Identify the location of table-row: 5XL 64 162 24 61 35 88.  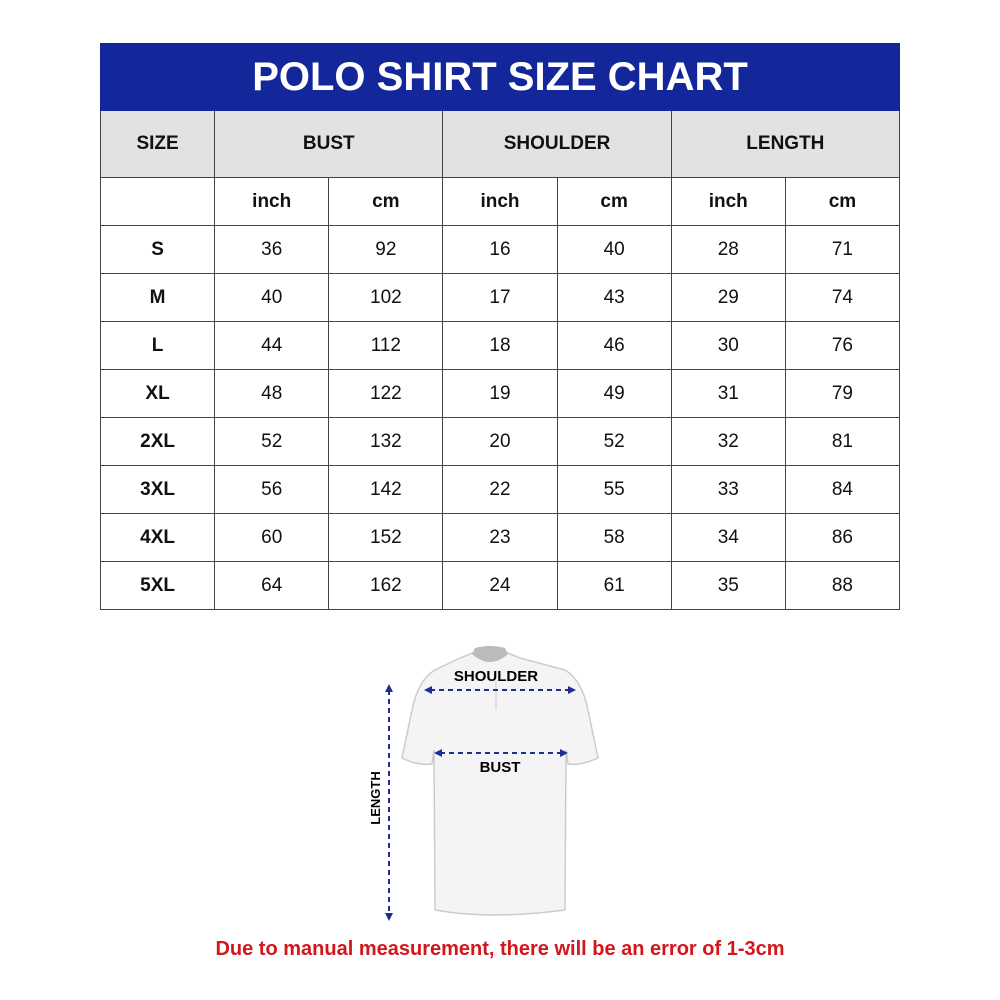
(500, 585).